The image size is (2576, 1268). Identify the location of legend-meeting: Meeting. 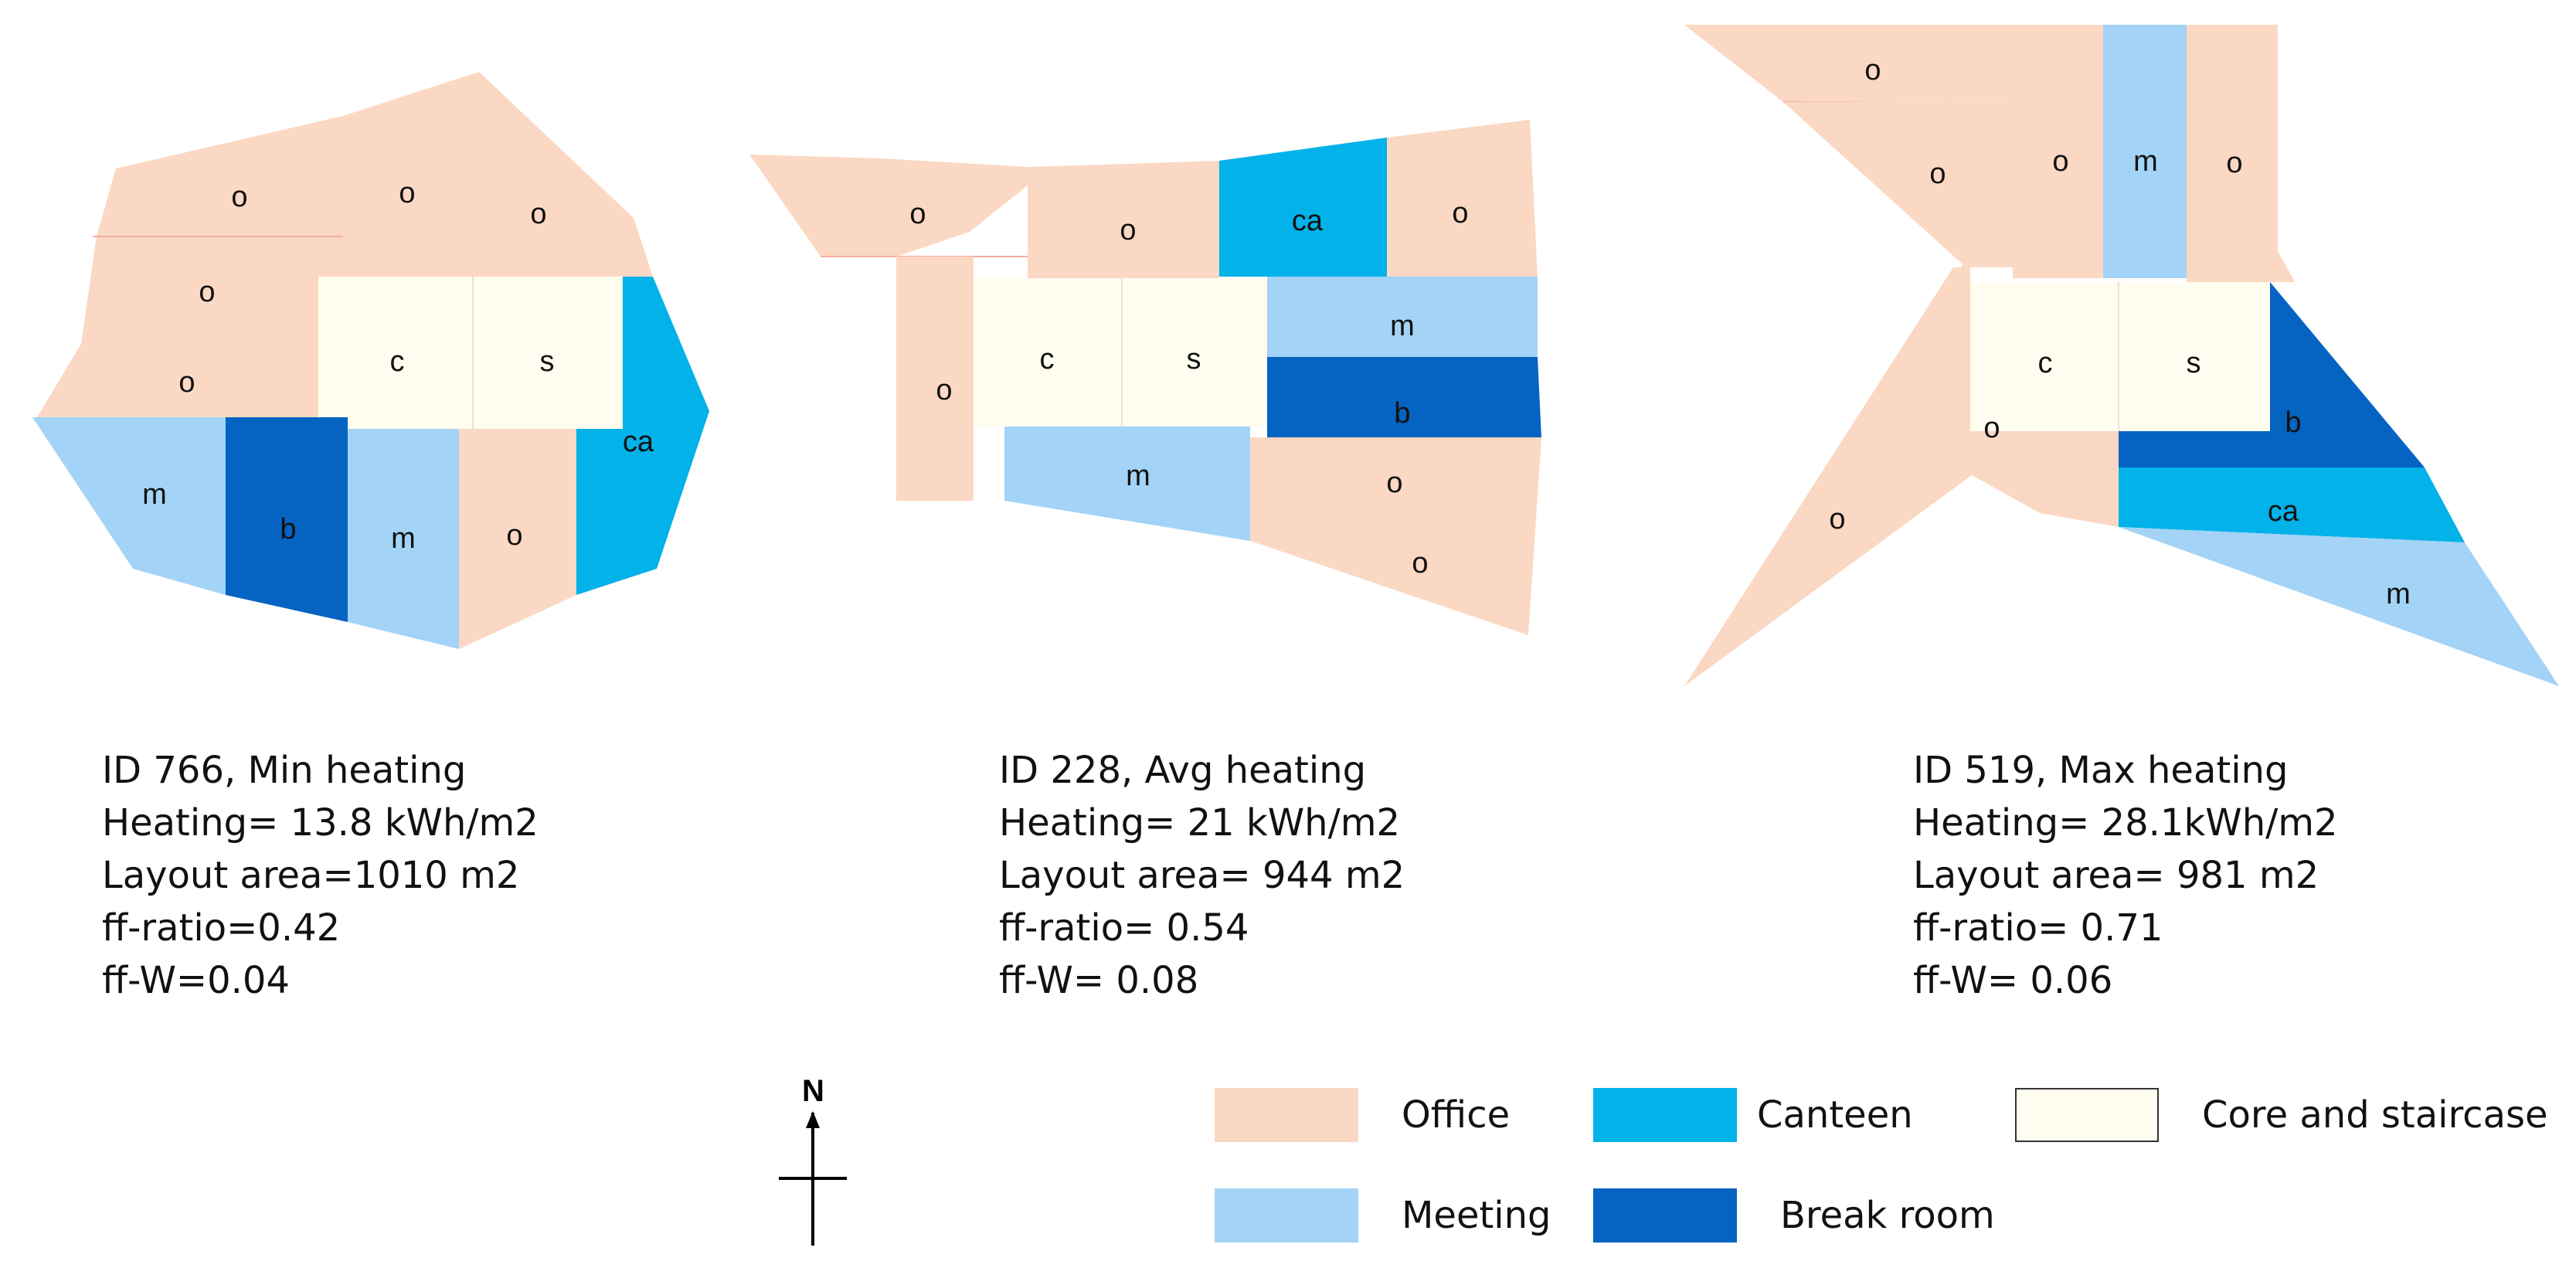
(1383, 1215).